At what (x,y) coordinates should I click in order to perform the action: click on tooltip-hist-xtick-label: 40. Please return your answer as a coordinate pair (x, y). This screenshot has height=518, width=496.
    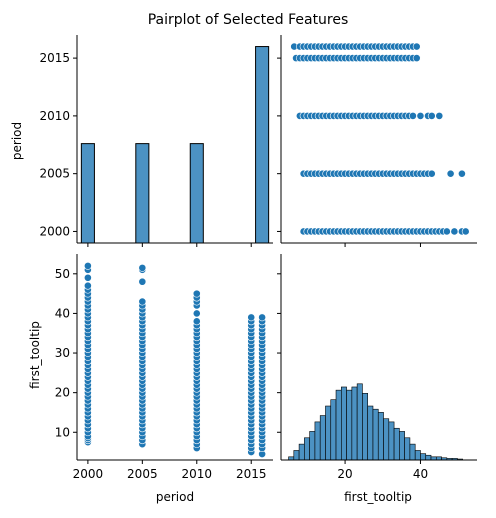
    Looking at the image, I should click on (420, 474).